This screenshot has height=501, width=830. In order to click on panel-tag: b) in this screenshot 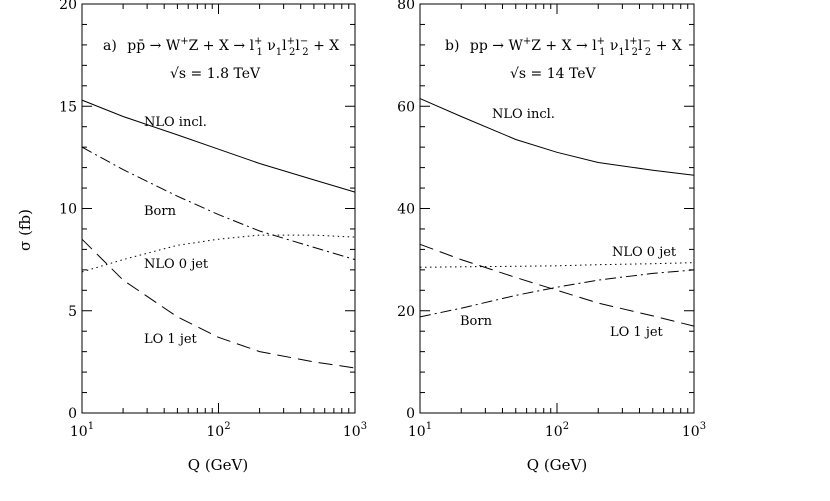, I will do `click(452, 46)`.